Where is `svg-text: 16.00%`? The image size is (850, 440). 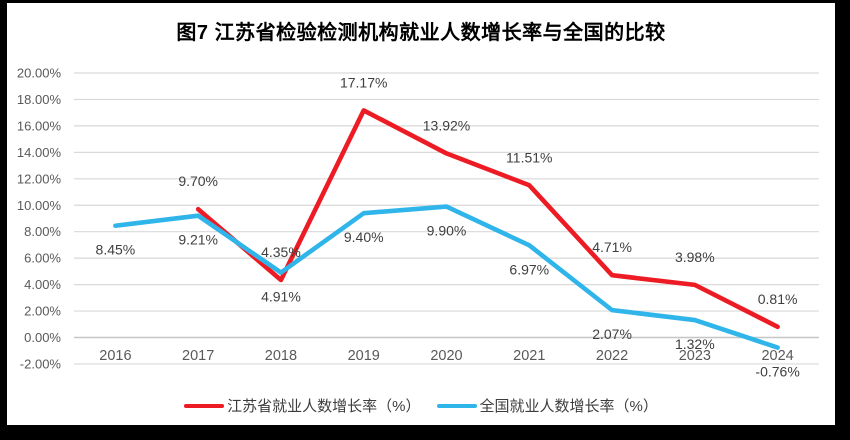 svg-text: 16.00% is located at coordinates (39, 125).